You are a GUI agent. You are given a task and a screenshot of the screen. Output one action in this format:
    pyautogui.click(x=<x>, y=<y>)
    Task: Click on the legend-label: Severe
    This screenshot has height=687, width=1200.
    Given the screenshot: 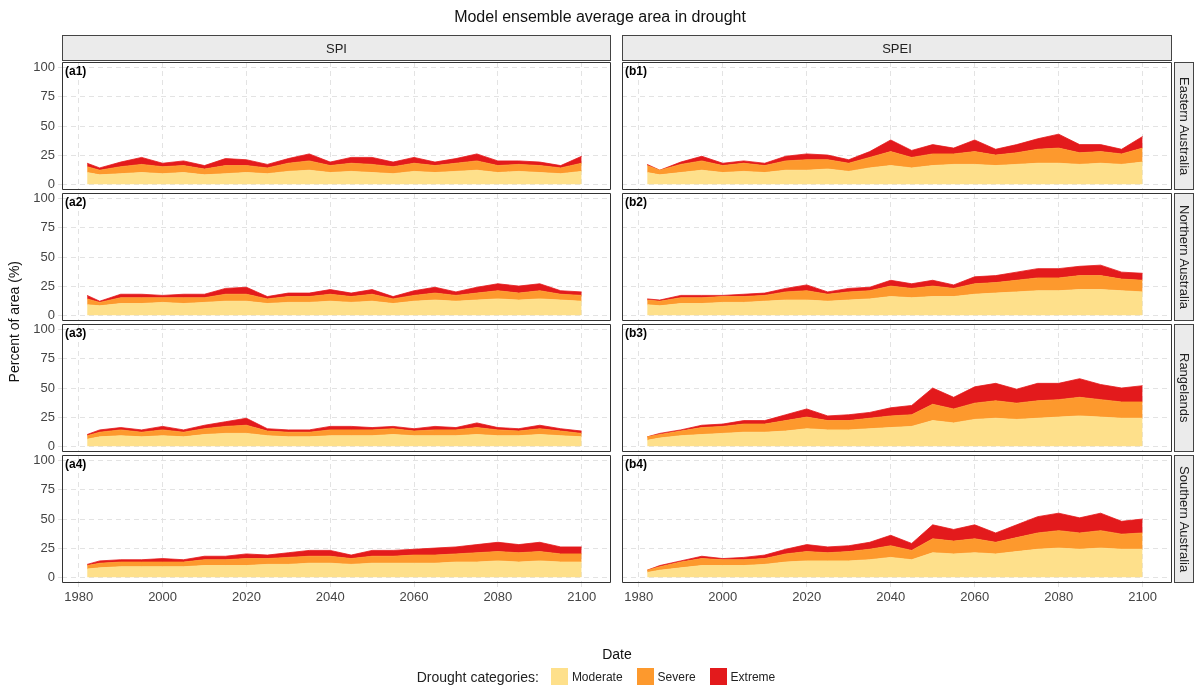 What is the action you would take?
    pyautogui.click(x=676, y=676)
    